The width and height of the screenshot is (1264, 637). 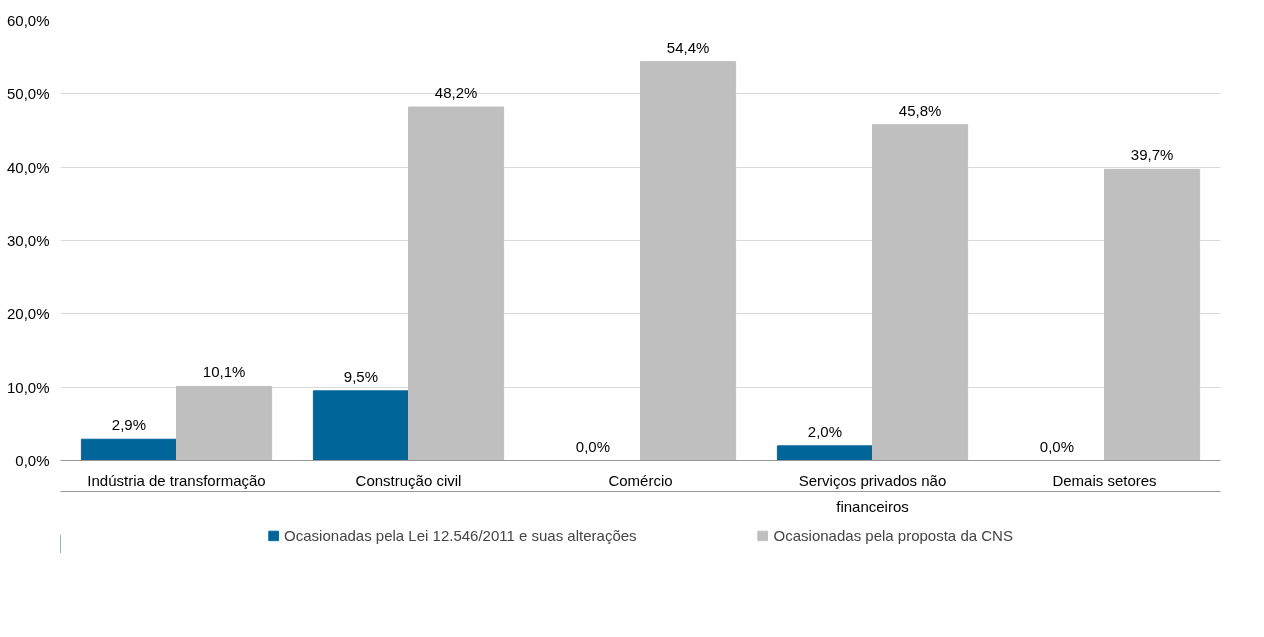 What do you see at coordinates (28, 387) in the screenshot?
I see `y-tick-label: 10,0%` at bounding box center [28, 387].